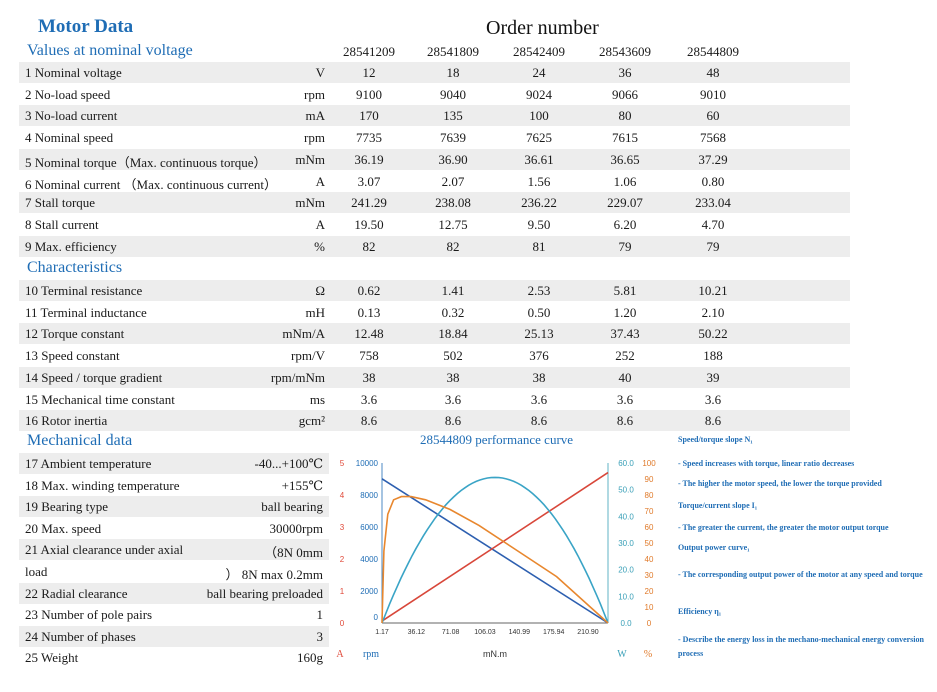 This screenshot has height=692, width=937. What do you see at coordinates (434, 116) in the screenshot?
I see `nominal-row: 3 No-load current mA 170 135 100 80 60` at bounding box center [434, 116].